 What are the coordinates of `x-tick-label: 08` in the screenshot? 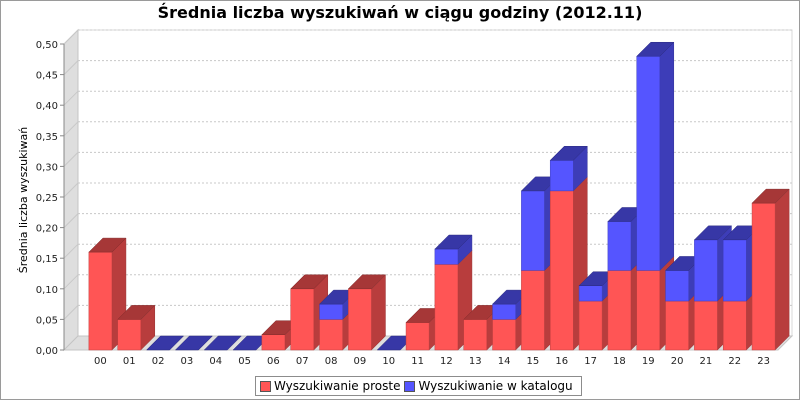 It's located at (331, 361).